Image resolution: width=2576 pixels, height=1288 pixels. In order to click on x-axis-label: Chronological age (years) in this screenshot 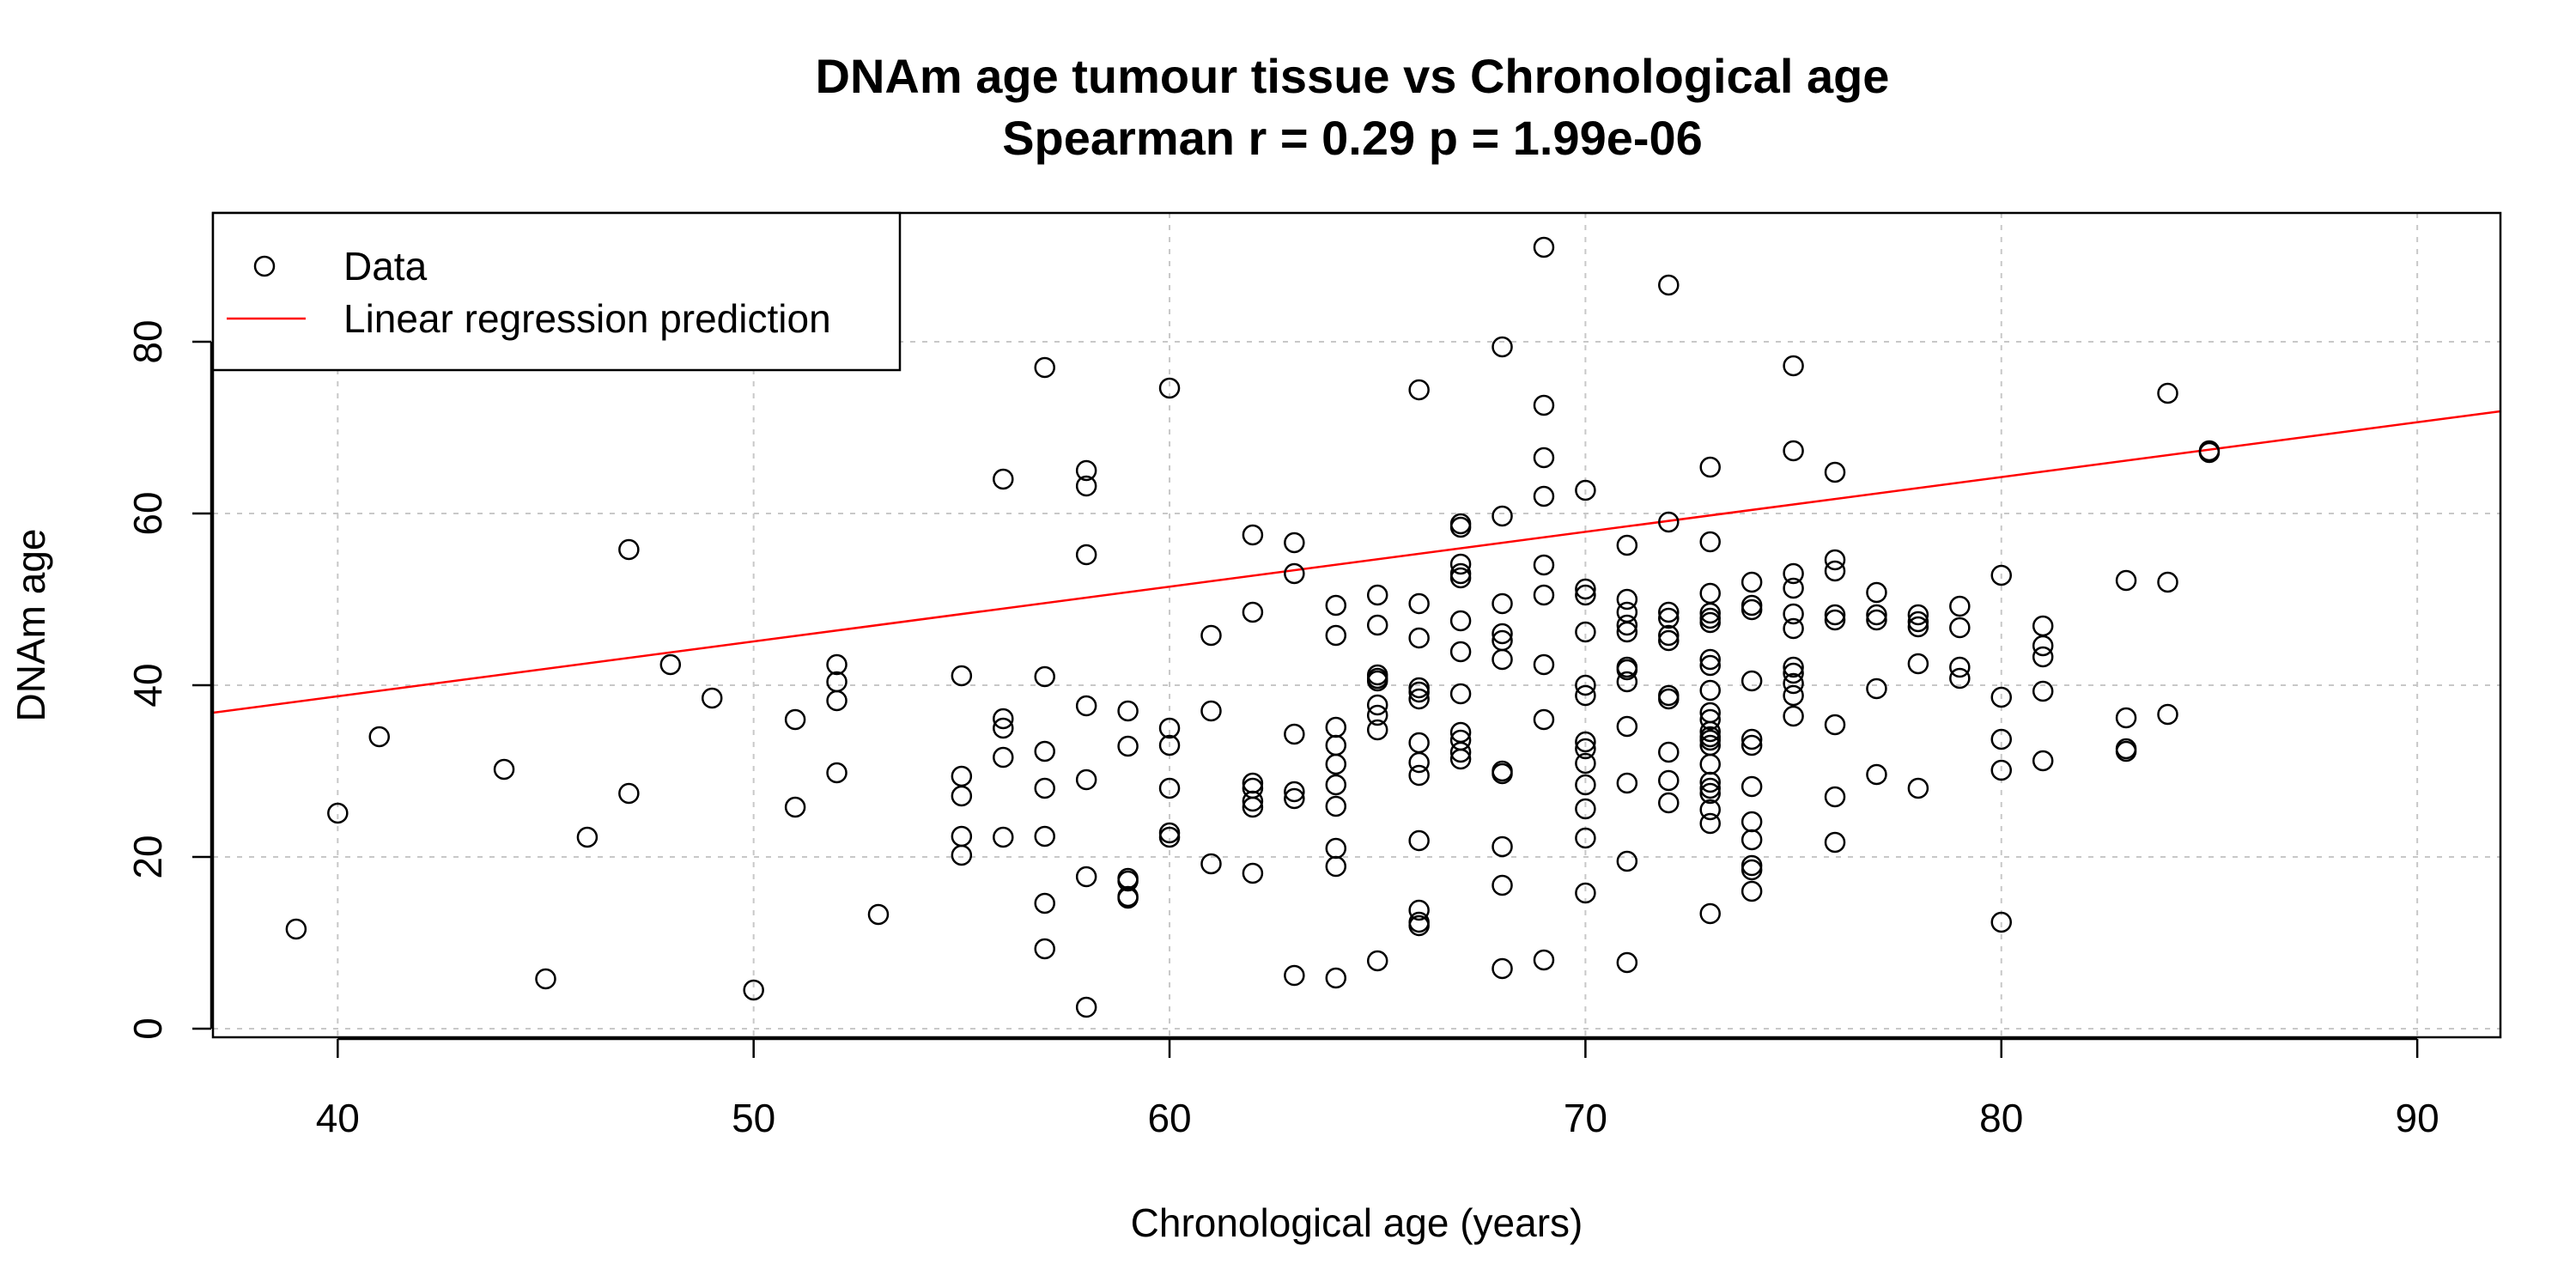, I will do `click(1357, 1222)`.